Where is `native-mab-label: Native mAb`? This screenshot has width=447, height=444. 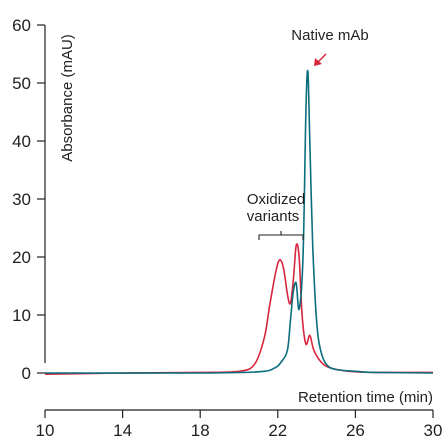 native-mab-label: Native mAb is located at coordinates (330, 35).